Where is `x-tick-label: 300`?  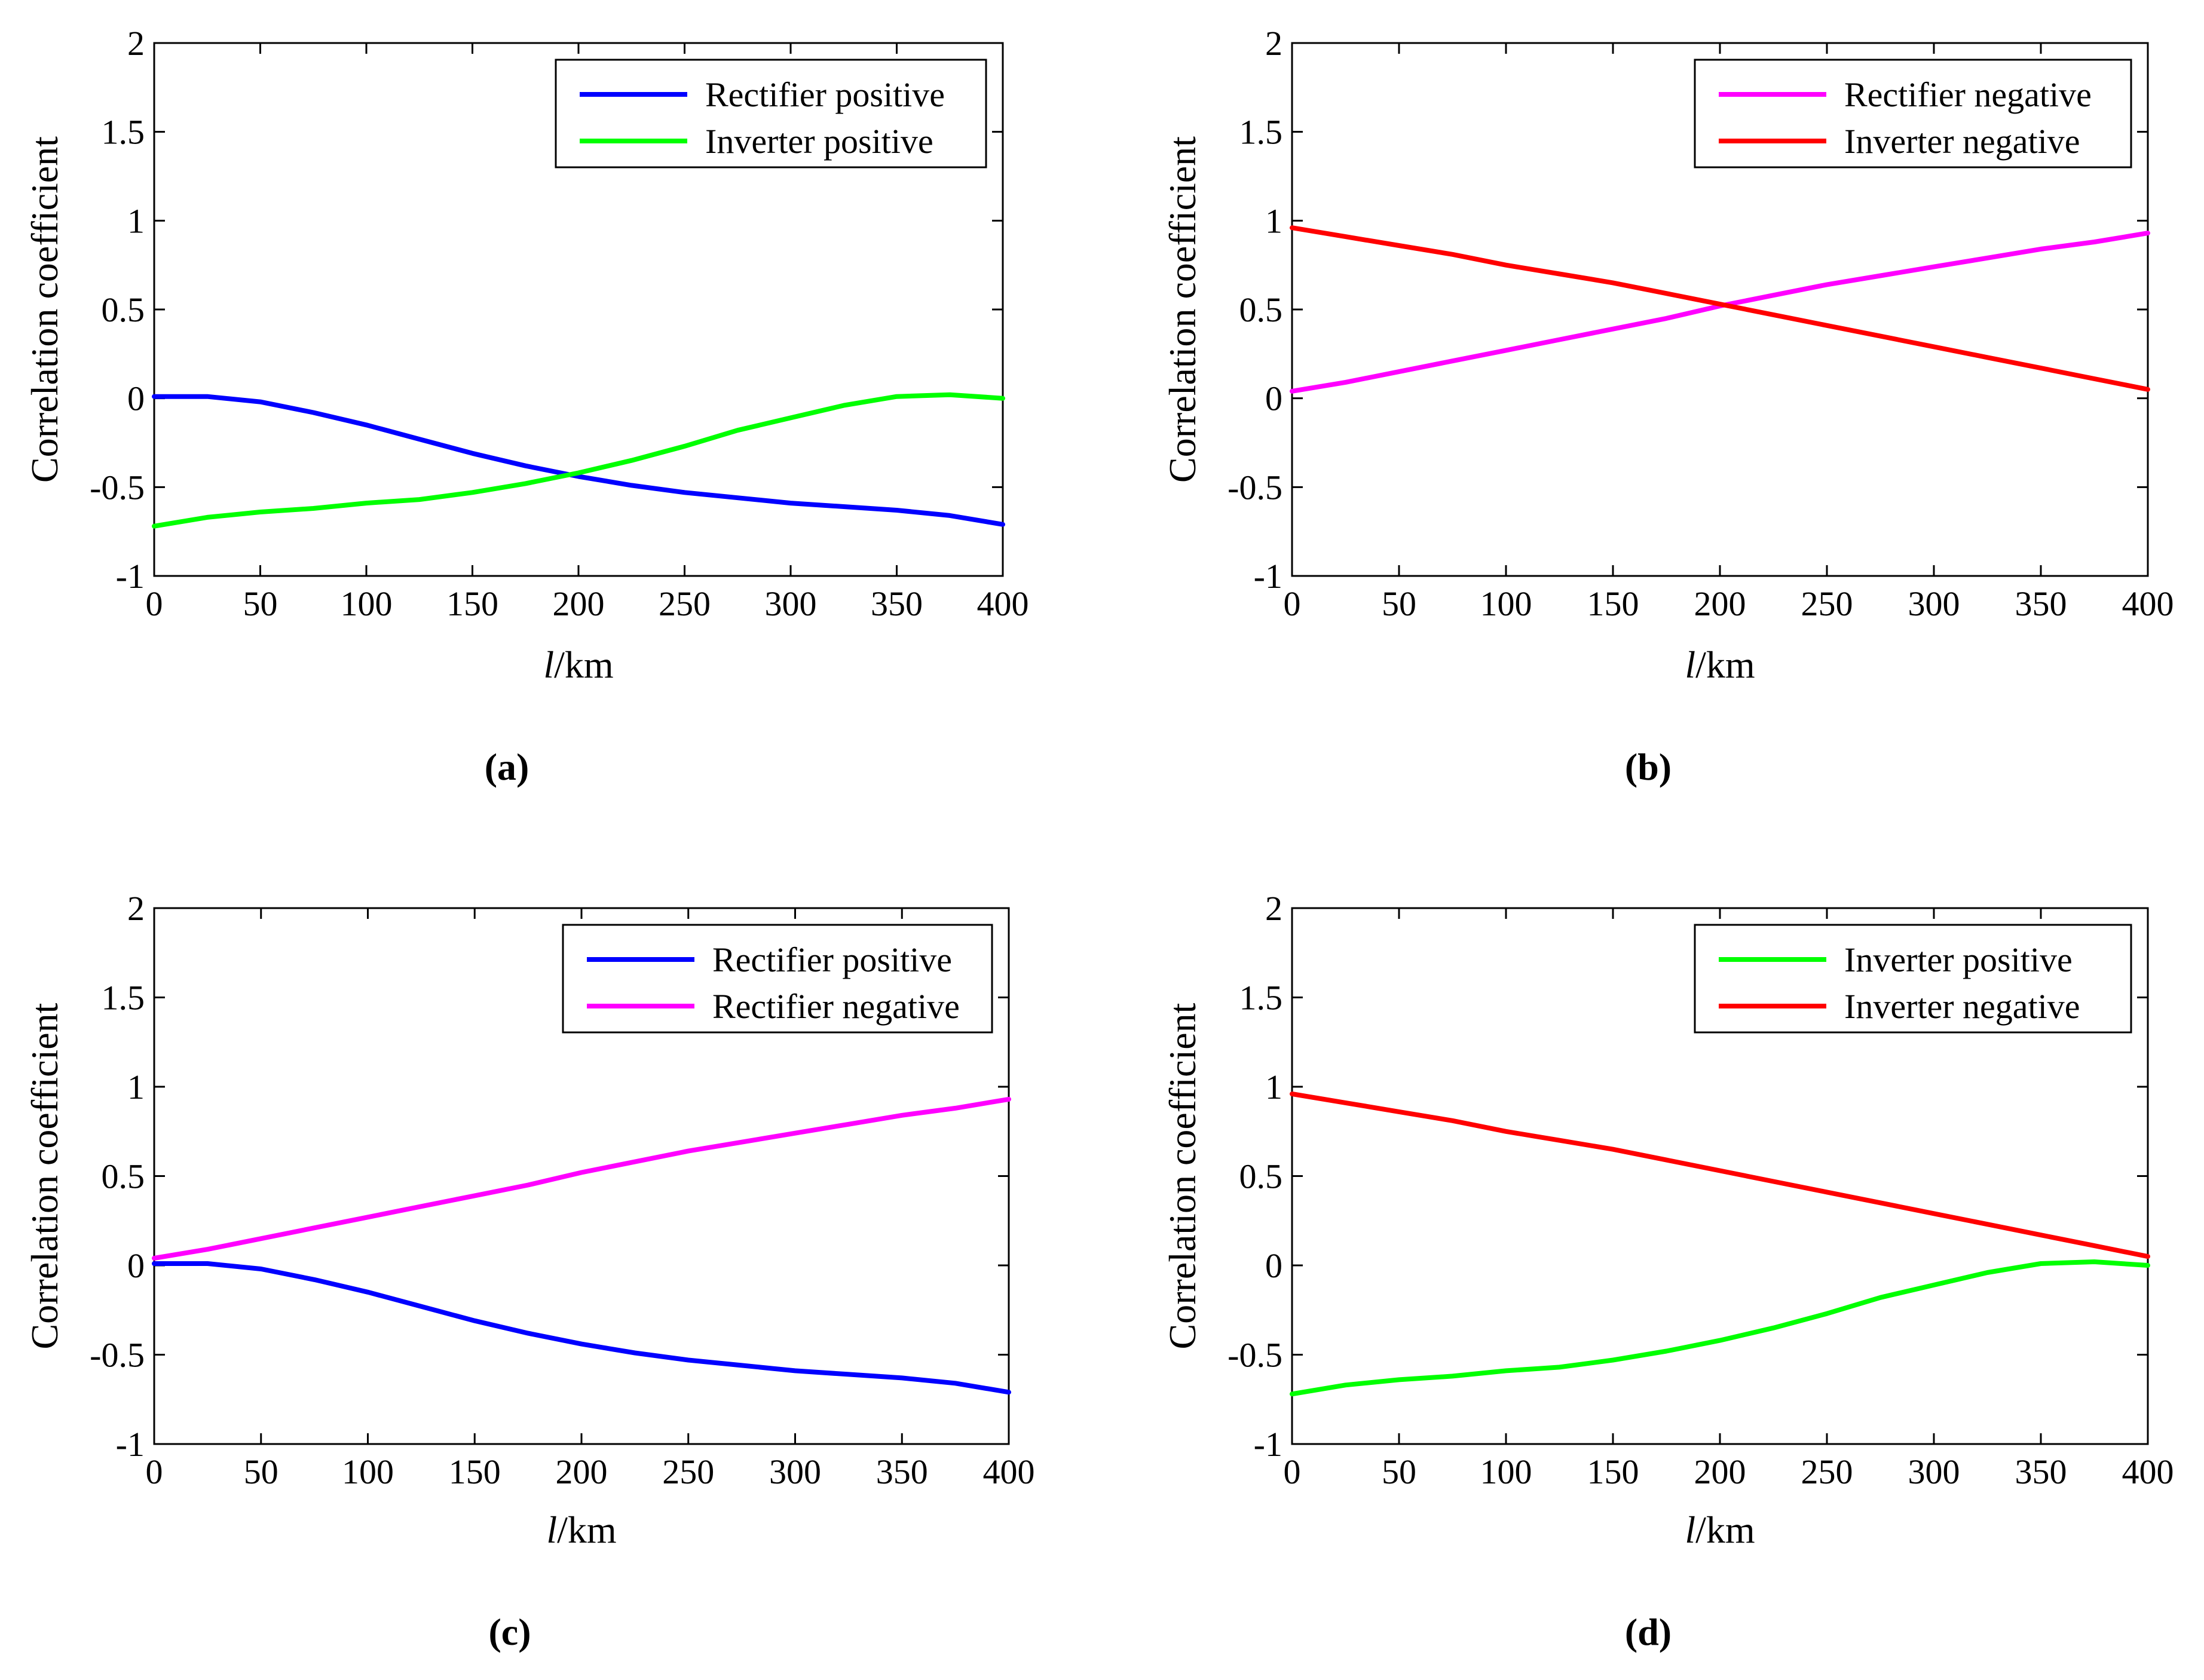
x-tick-label: 300 is located at coordinates (1934, 604).